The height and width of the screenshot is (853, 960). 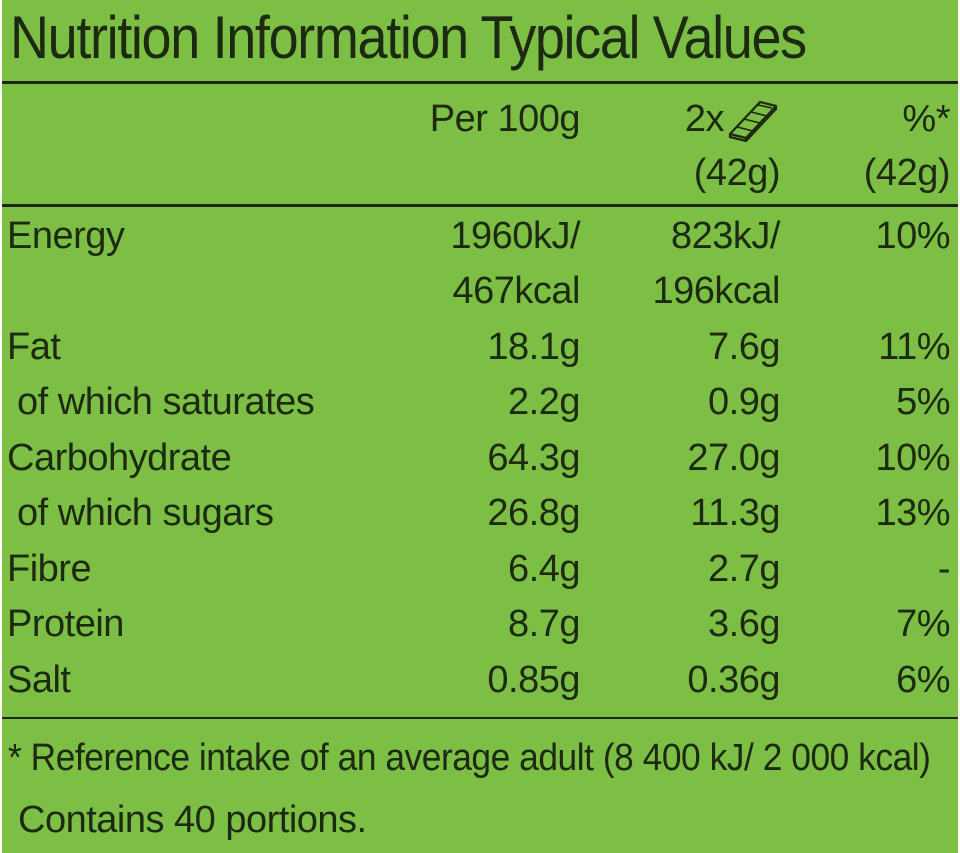 I want to click on row-label-fibre: Fibre, so click(x=49, y=569).